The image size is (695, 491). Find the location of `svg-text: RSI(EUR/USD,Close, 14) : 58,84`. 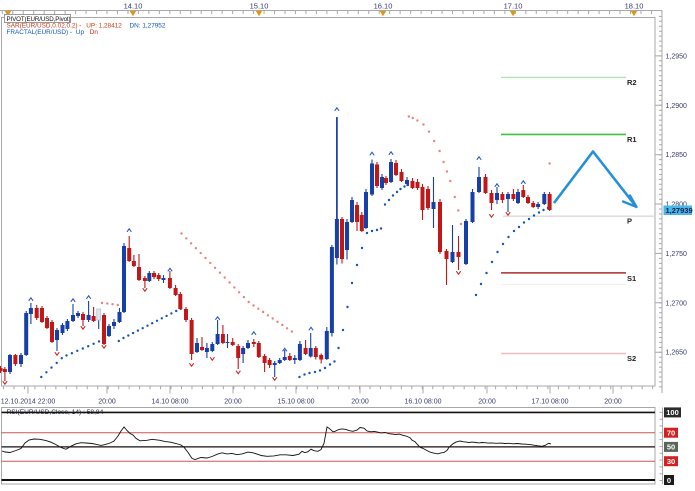

svg-text: RSI(EUR/USD,Close, 14) : 58,84 is located at coordinates (55, 412).